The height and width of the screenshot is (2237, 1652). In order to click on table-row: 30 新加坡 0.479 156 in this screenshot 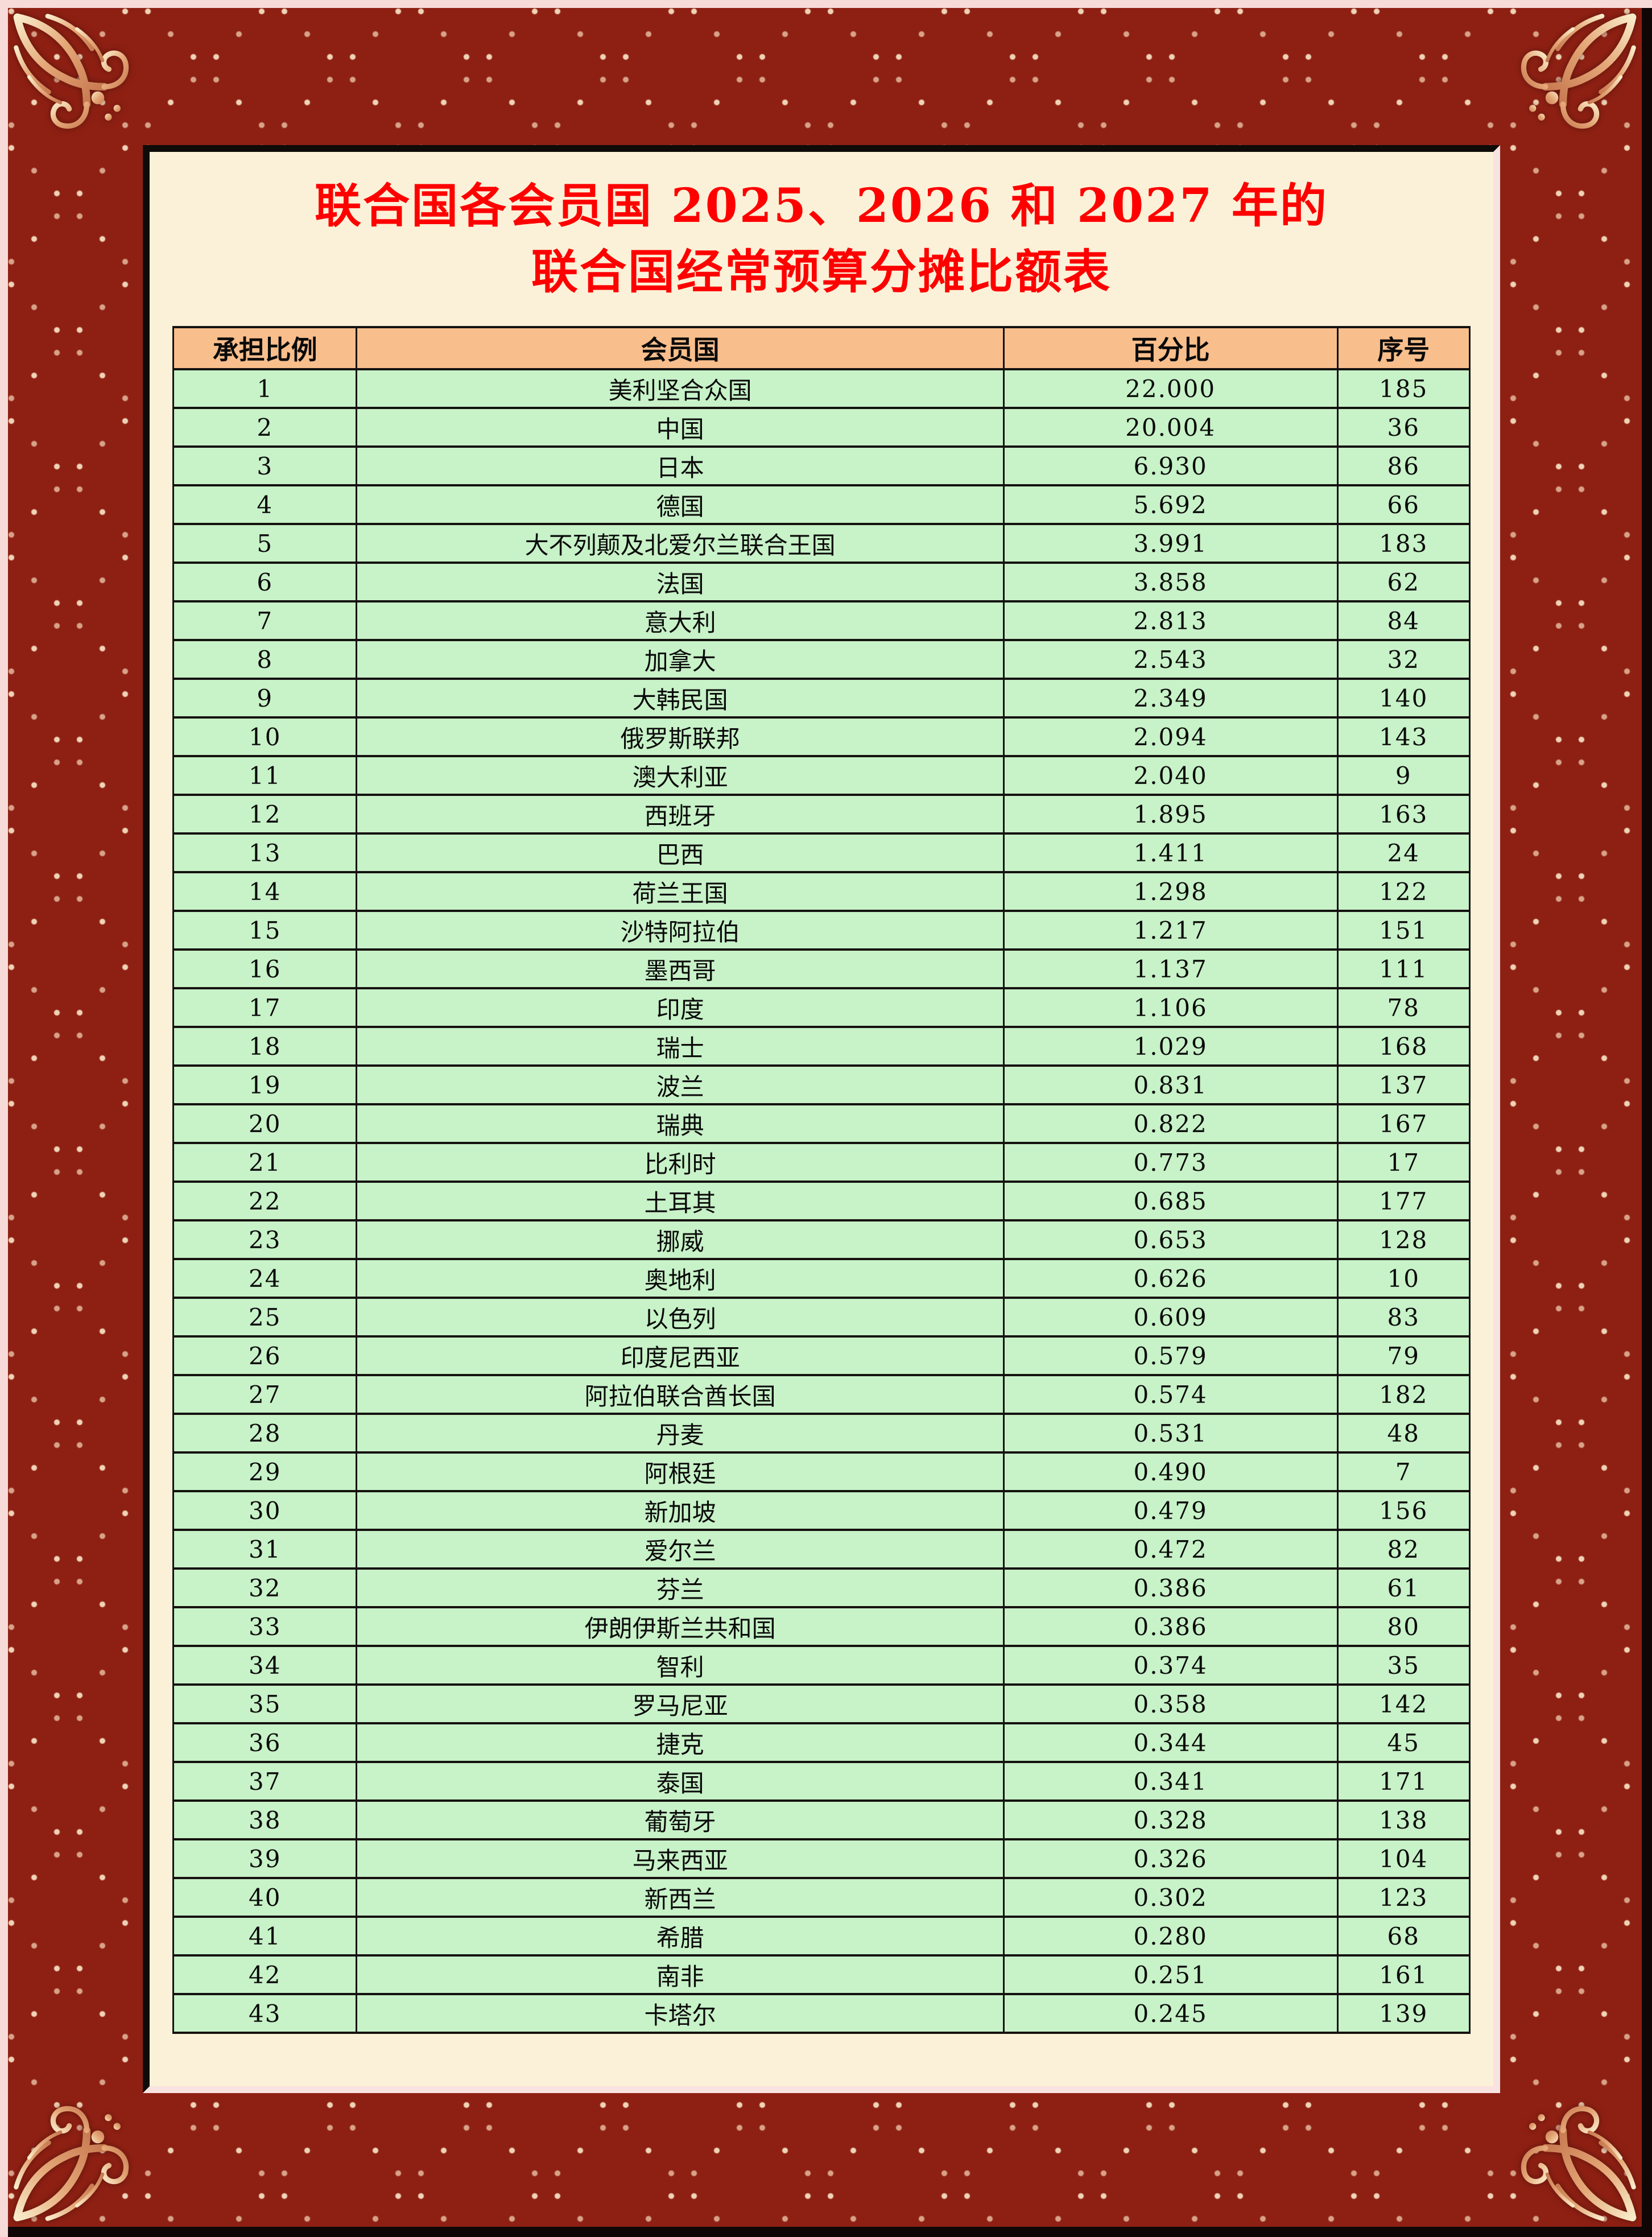, I will do `click(821, 1510)`.